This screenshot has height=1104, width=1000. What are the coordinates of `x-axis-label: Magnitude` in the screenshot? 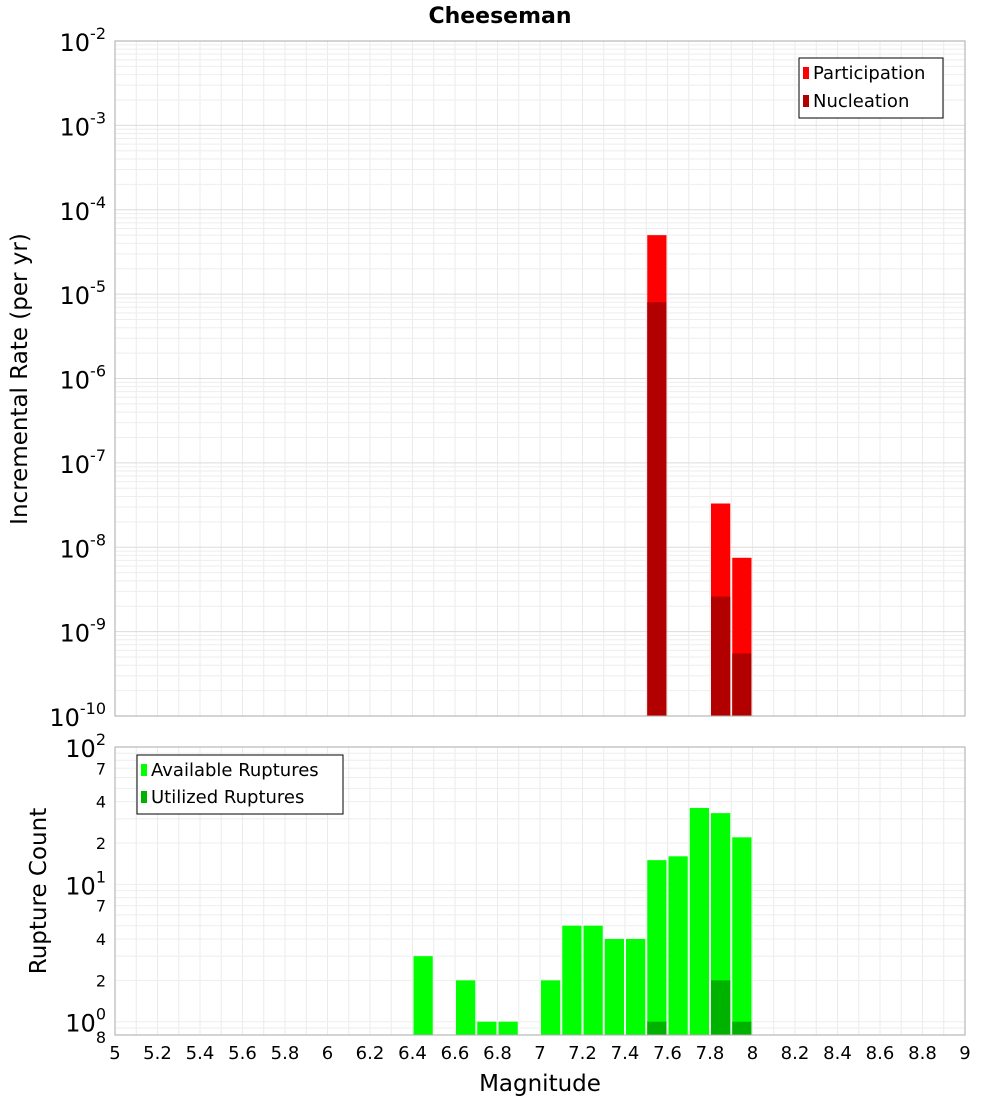 It's located at (540, 1084).